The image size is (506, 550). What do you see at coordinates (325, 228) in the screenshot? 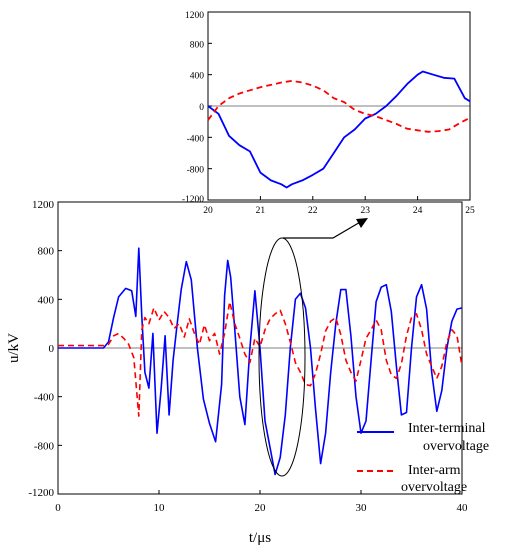
I see `zoom-arrow` at bounding box center [325, 228].